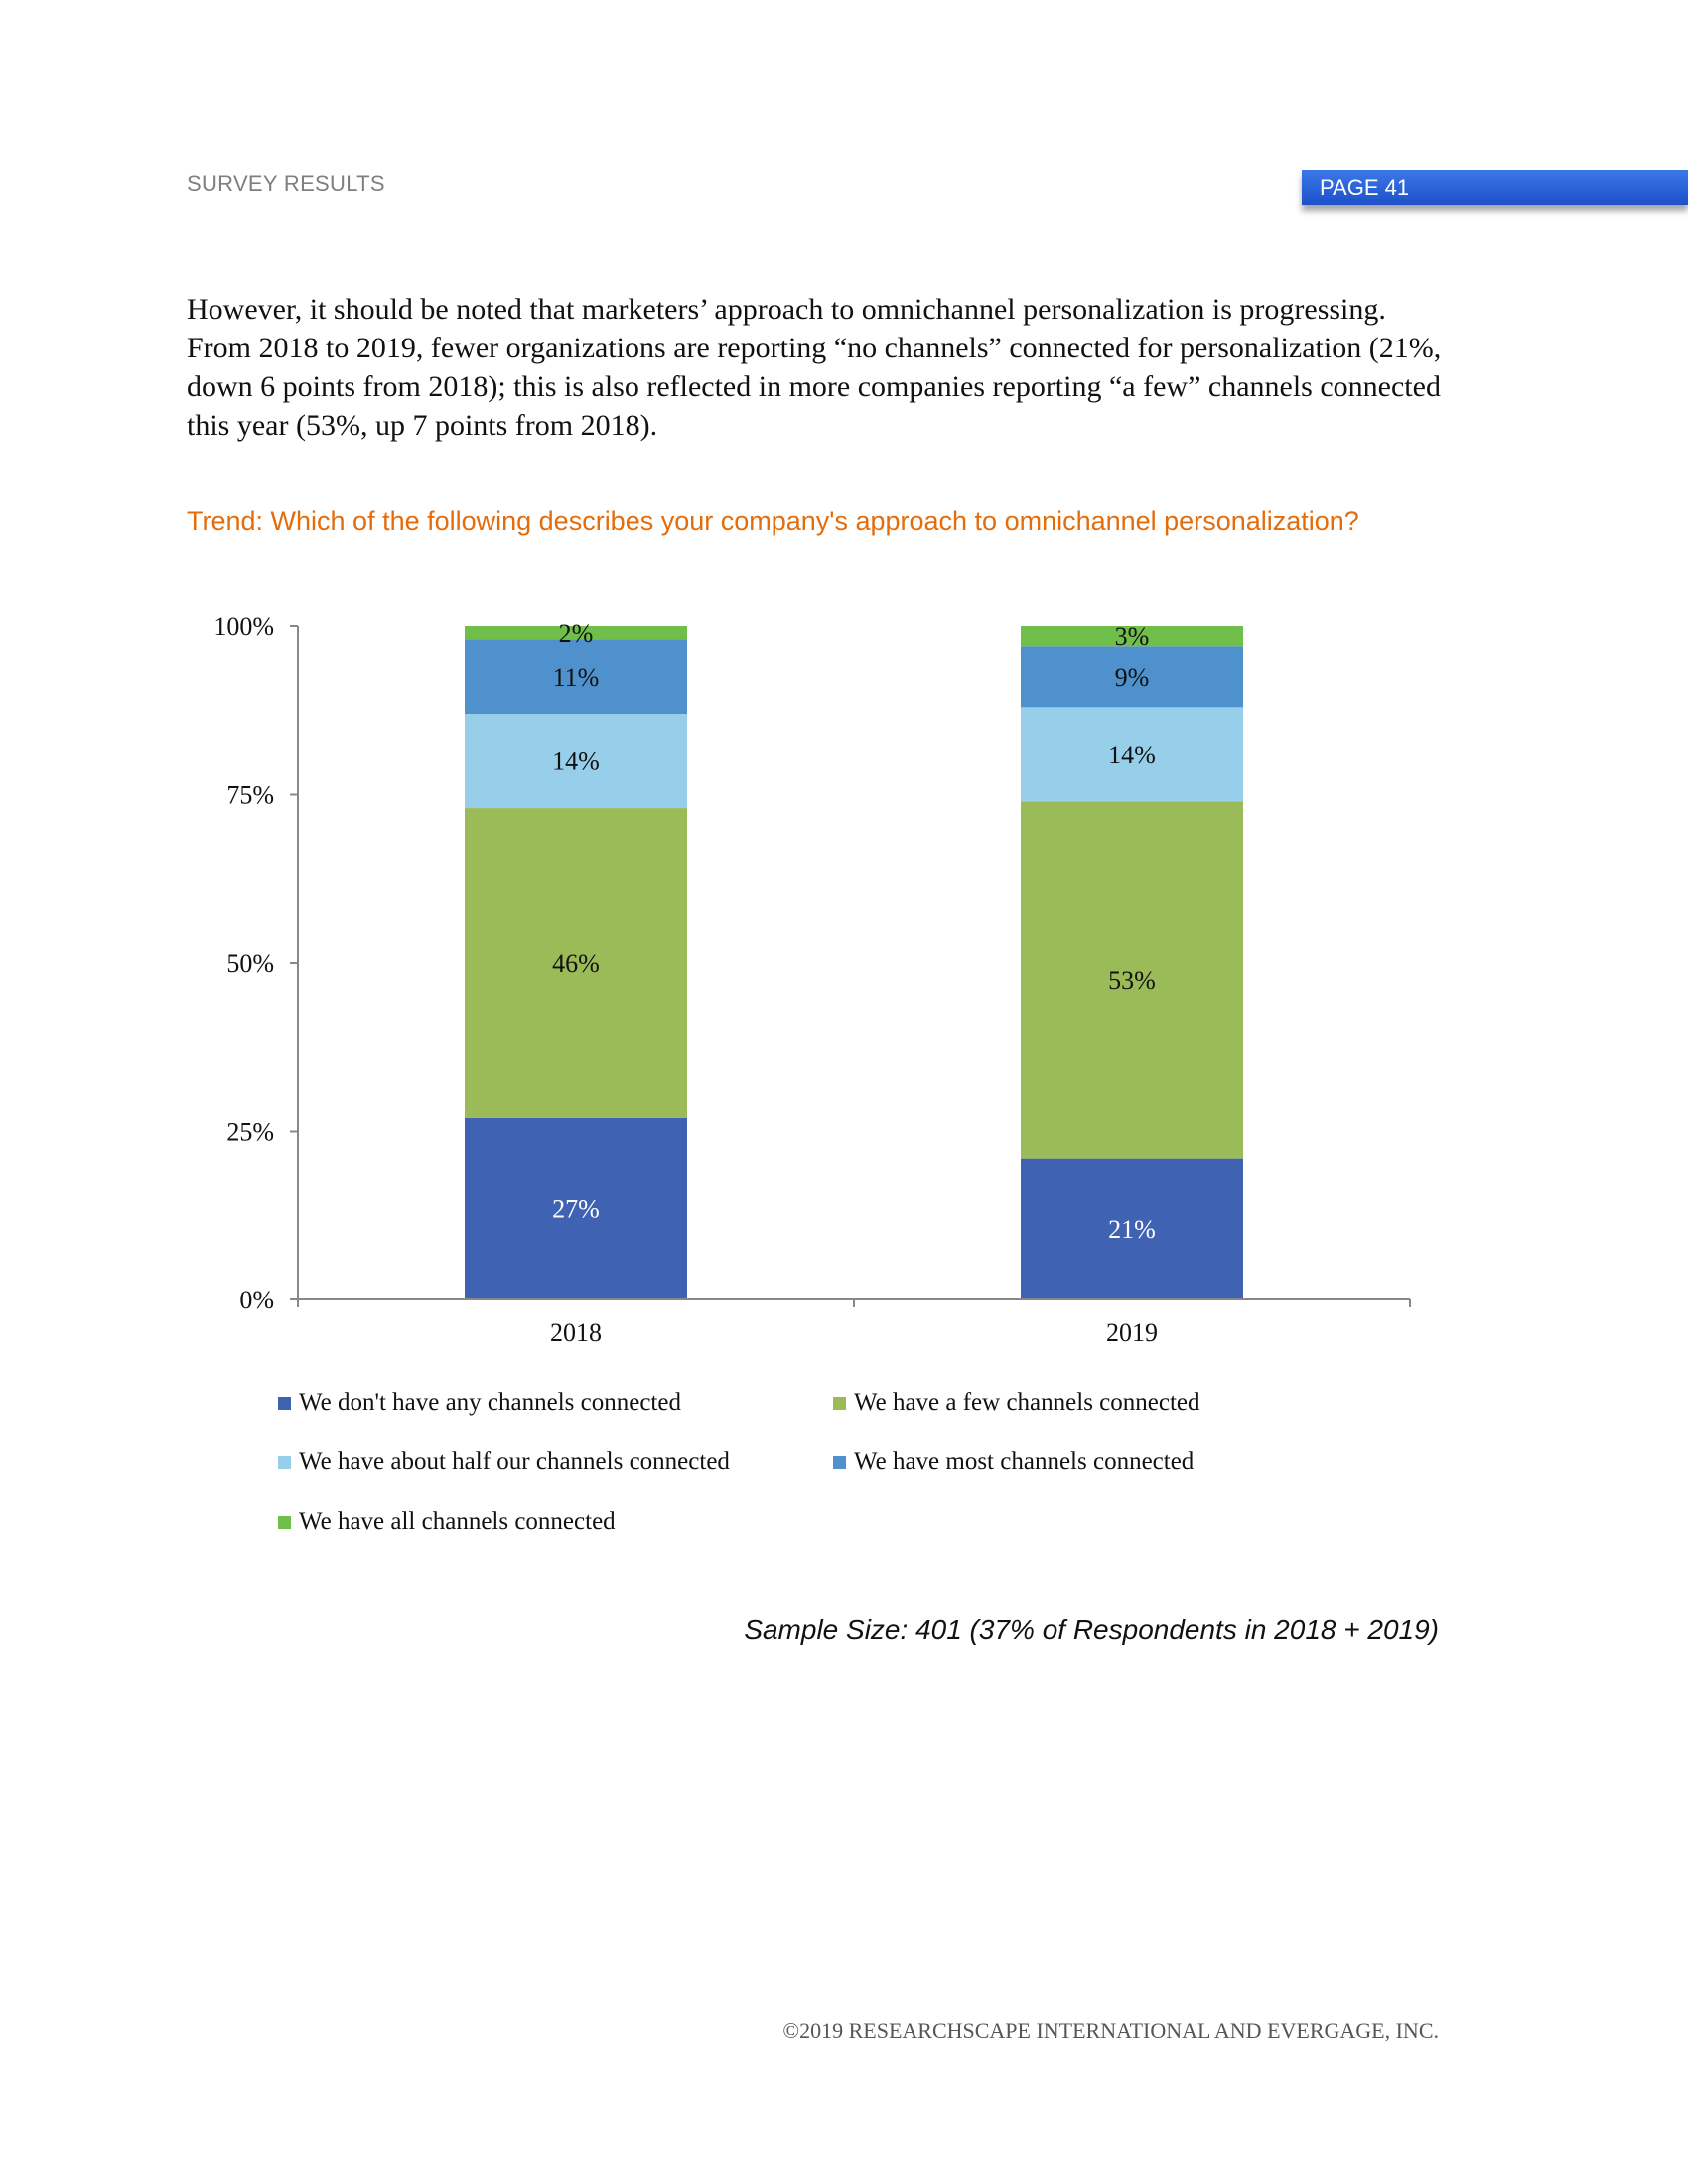 The image size is (1688, 2184). I want to click on data-label: 2%, so click(576, 633).